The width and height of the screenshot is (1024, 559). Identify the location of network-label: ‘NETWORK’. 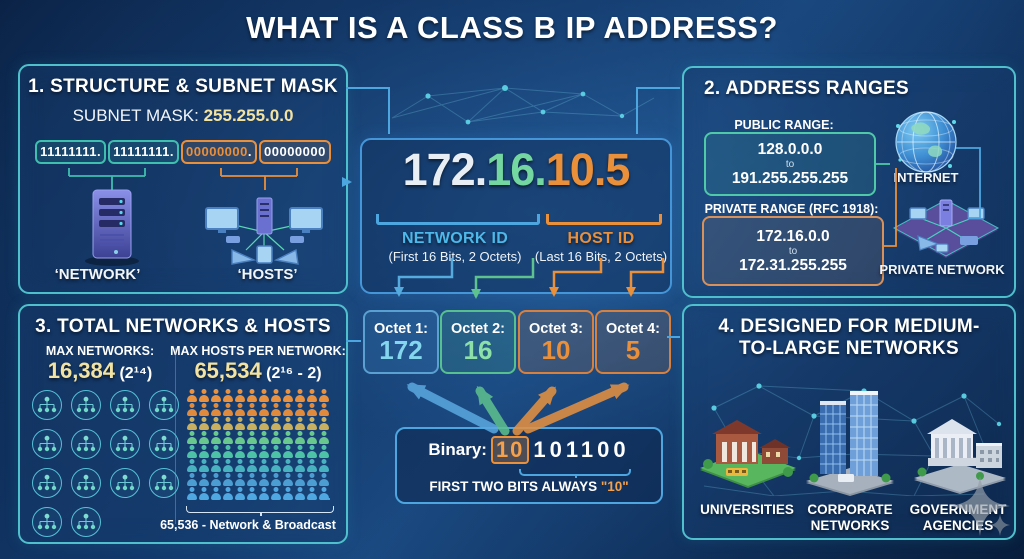
(97, 274).